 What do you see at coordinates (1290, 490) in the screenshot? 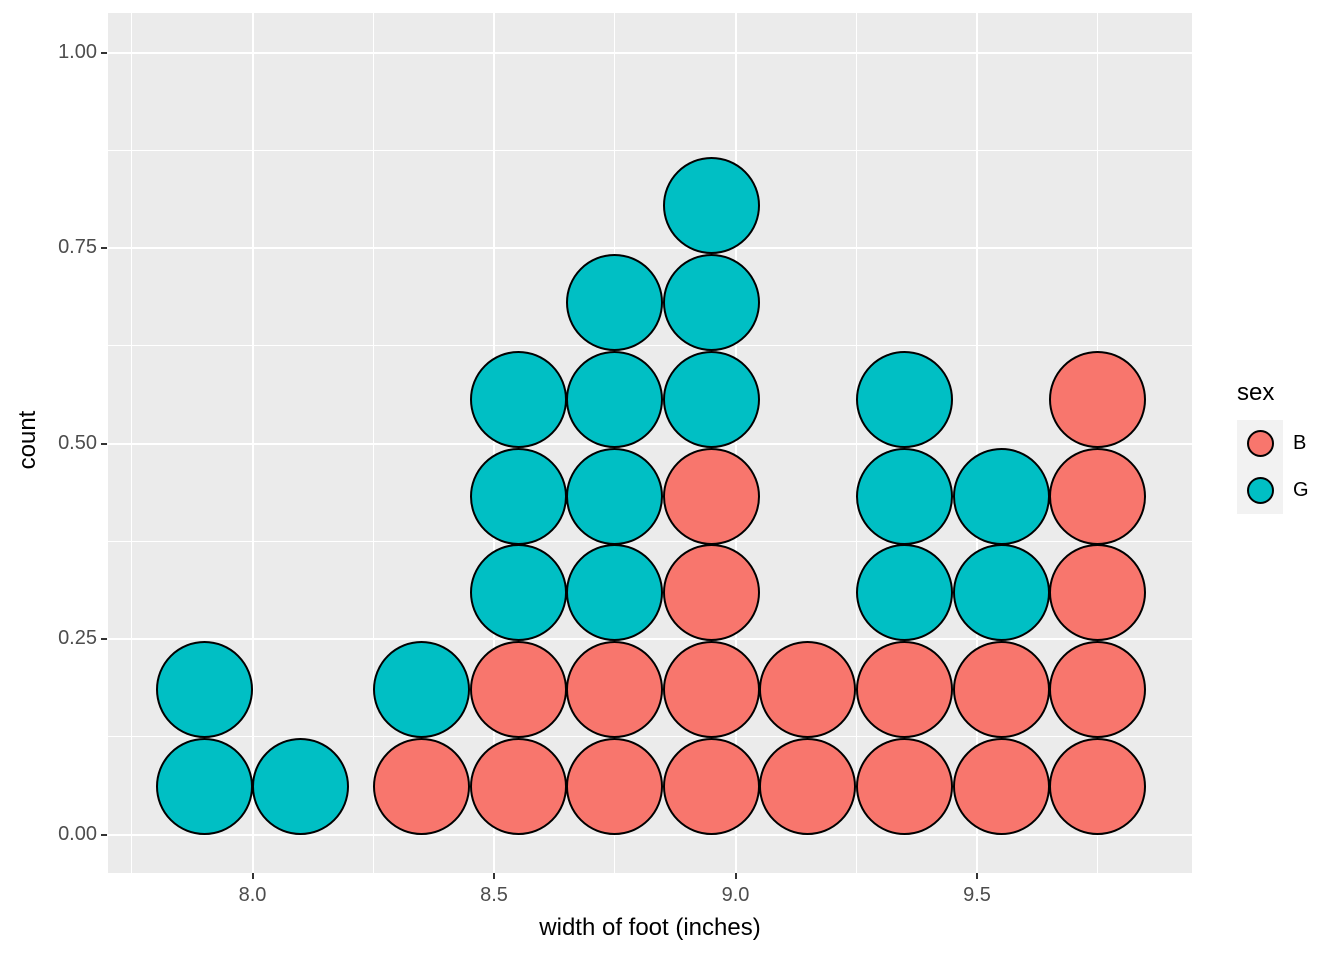
I see `legend-entry-G: G` at bounding box center [1290, 490].